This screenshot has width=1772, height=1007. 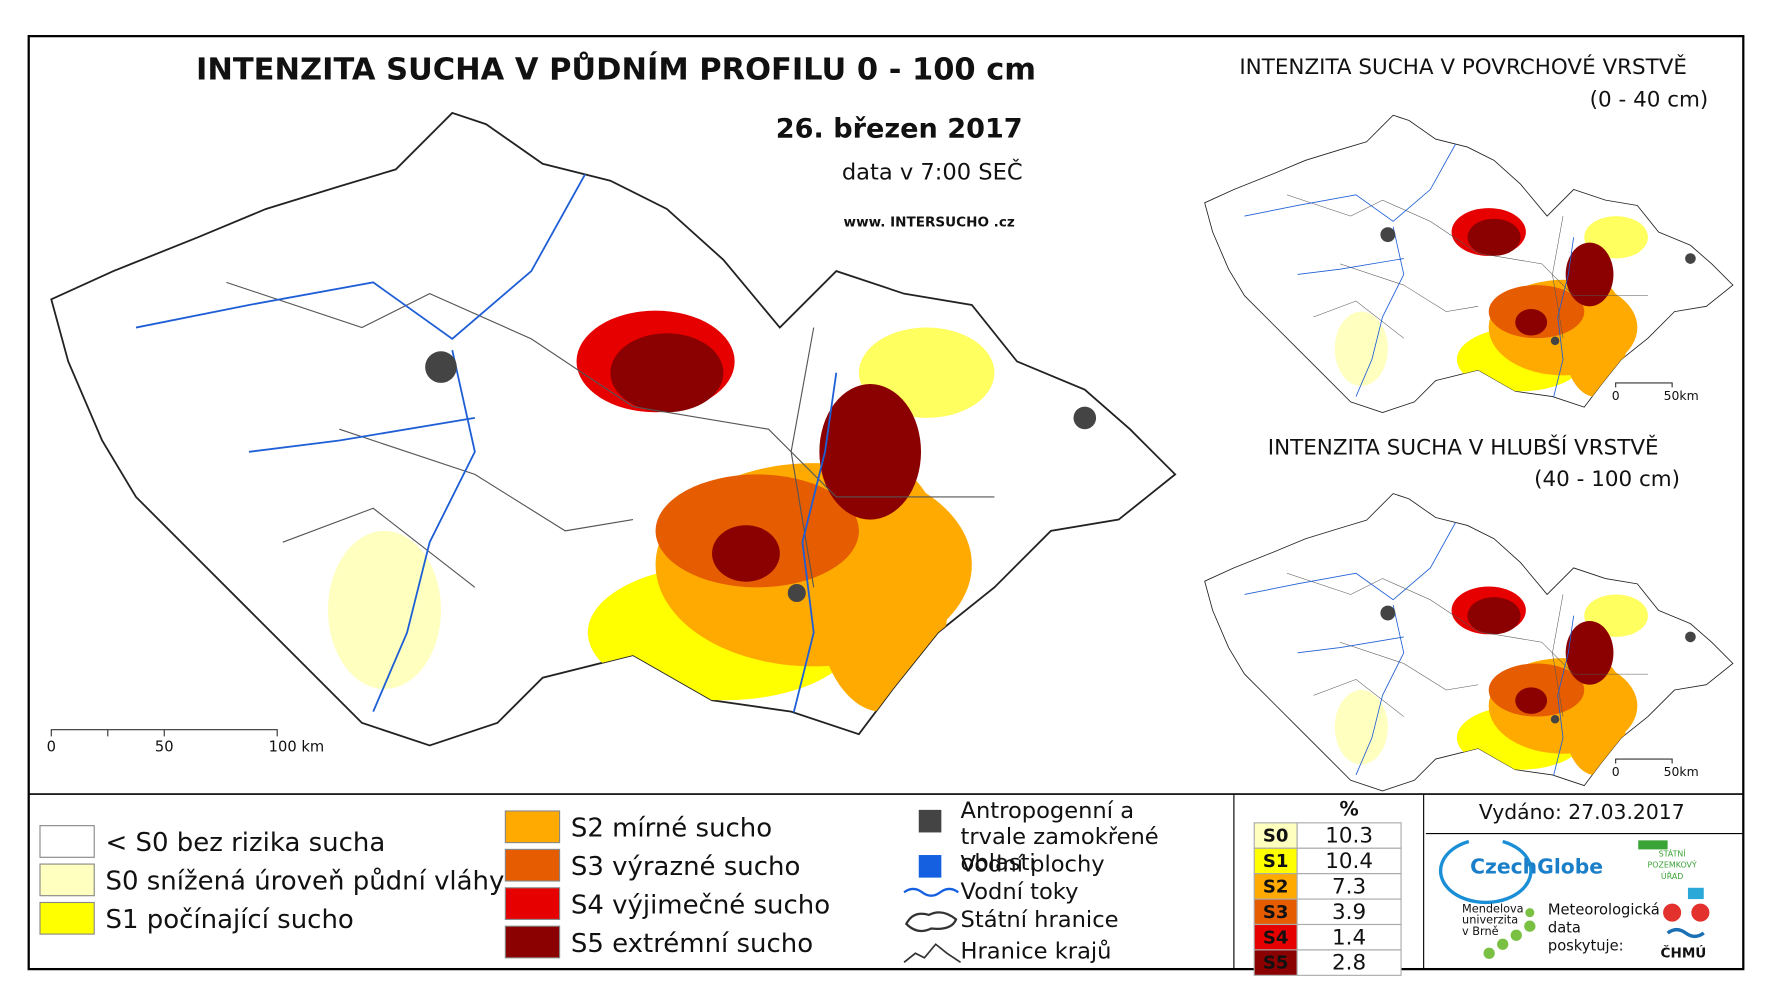 I want to click on symbol-label: Hranice krajů, so click(x=1036, y=951).